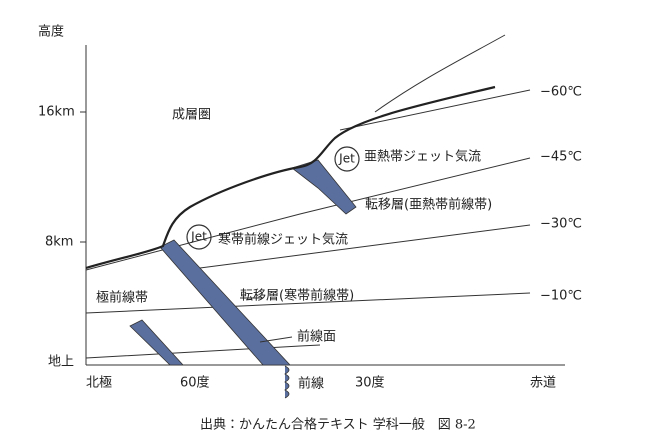 The width and height of the screenshot is (648, 447). What do you see at coordinates (156, 342) in the screenshot?
I see `front-band` at bounding box center [156, 342].